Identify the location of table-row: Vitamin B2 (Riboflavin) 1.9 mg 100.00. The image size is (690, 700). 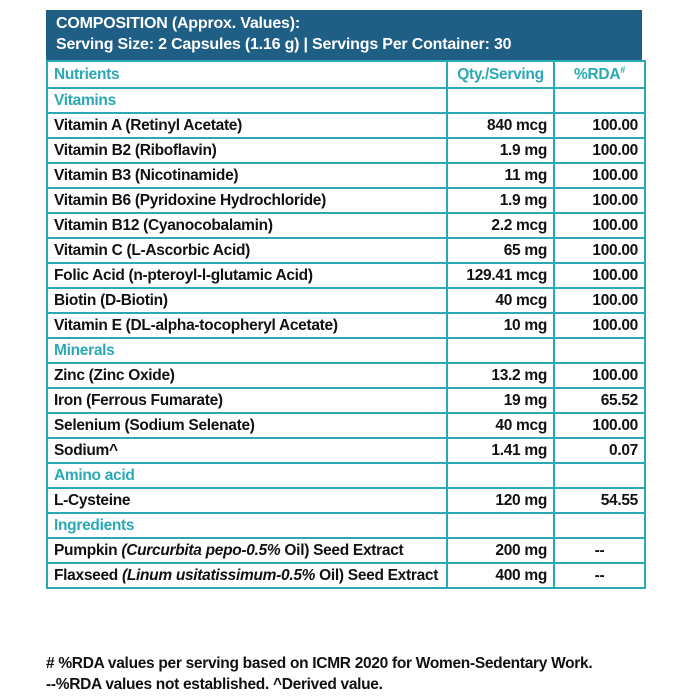
(346, 150).